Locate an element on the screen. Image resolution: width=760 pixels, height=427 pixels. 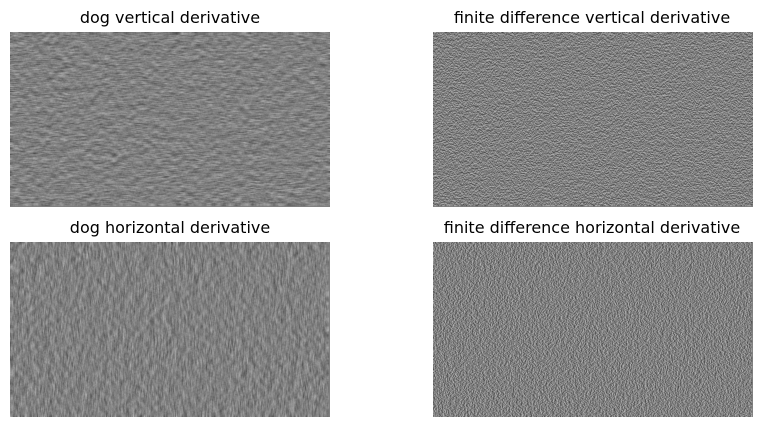
panel-title-fd-vertical: finite difference vertical derivative is located at coordinates (592, 17).